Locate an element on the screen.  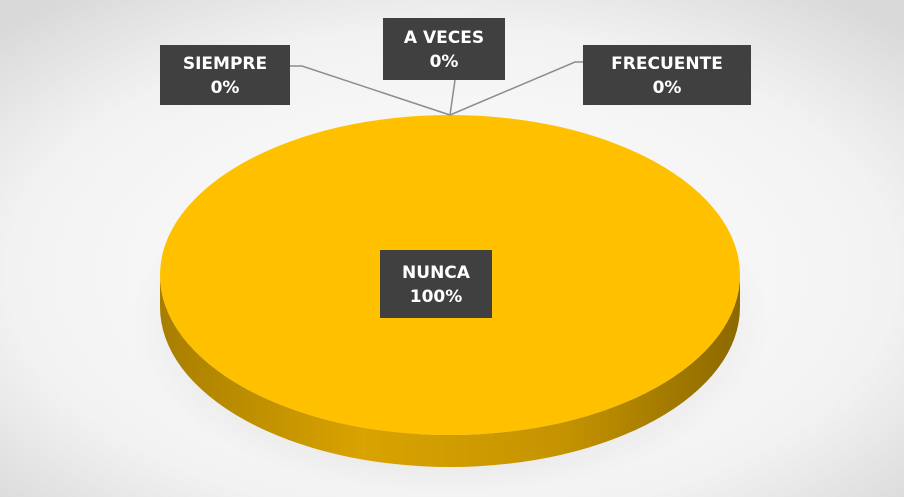
category-label: FRECUENTE is located at coordinates (667, 64).